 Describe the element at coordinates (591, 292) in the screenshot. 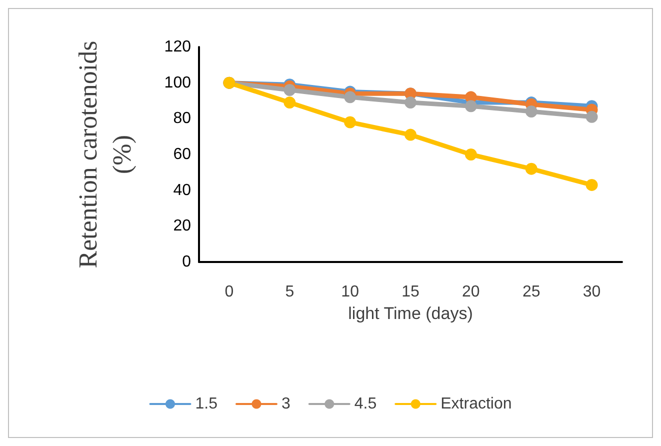

I see `x-tick-label: 30` at that location.